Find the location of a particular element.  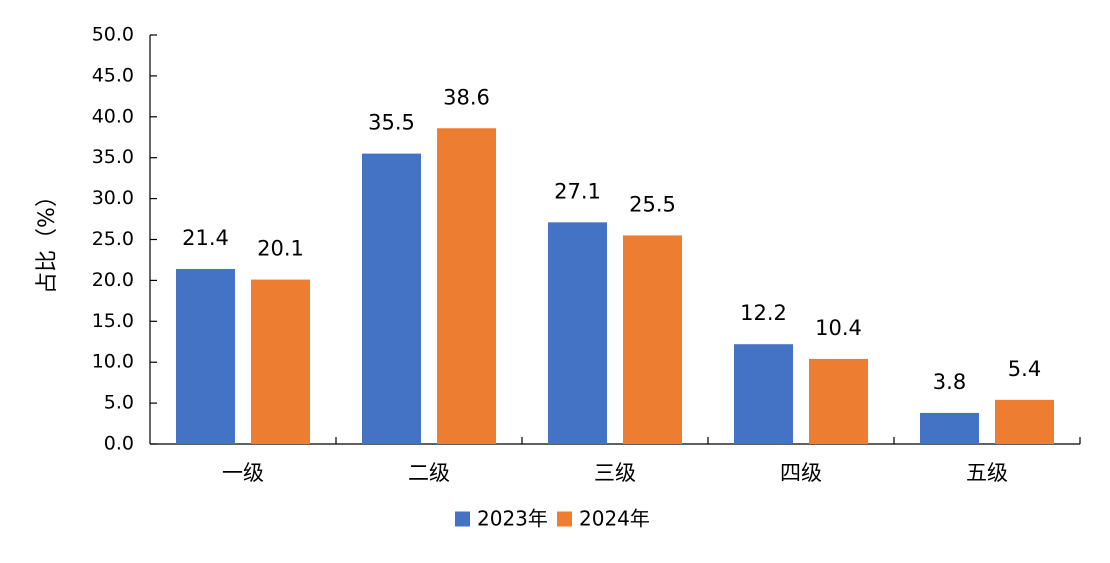

bar-2024年-二级 is located at coordinates (466, 286).